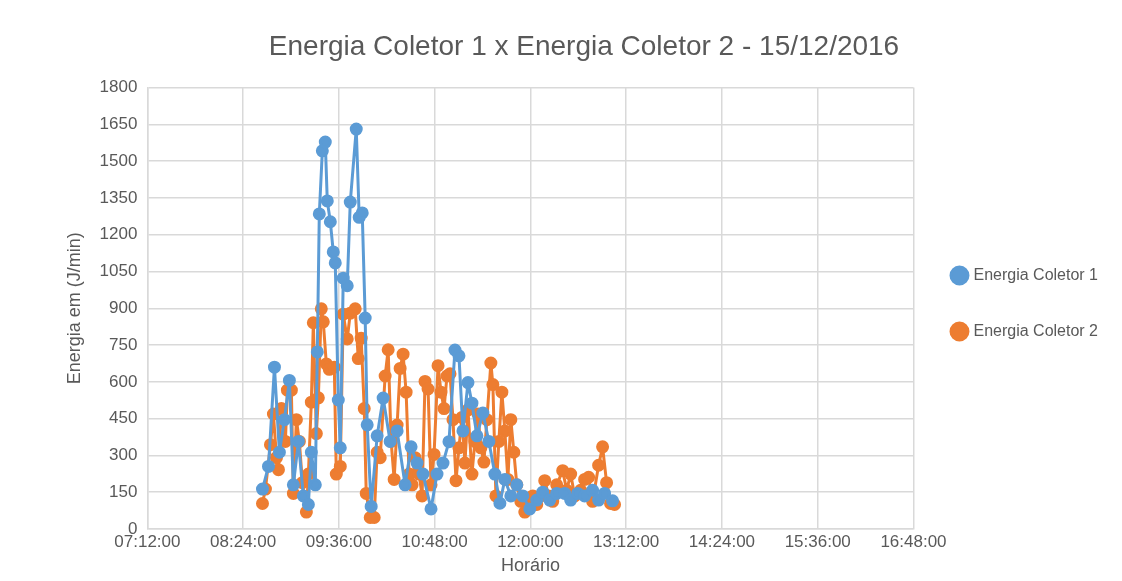  I want to click on x-tick-label: 14:24:00, so click(722, 541).